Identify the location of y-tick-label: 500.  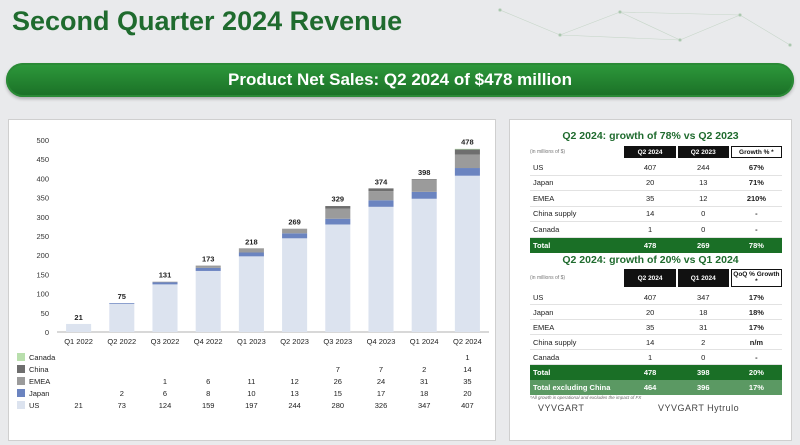
(42, 140).